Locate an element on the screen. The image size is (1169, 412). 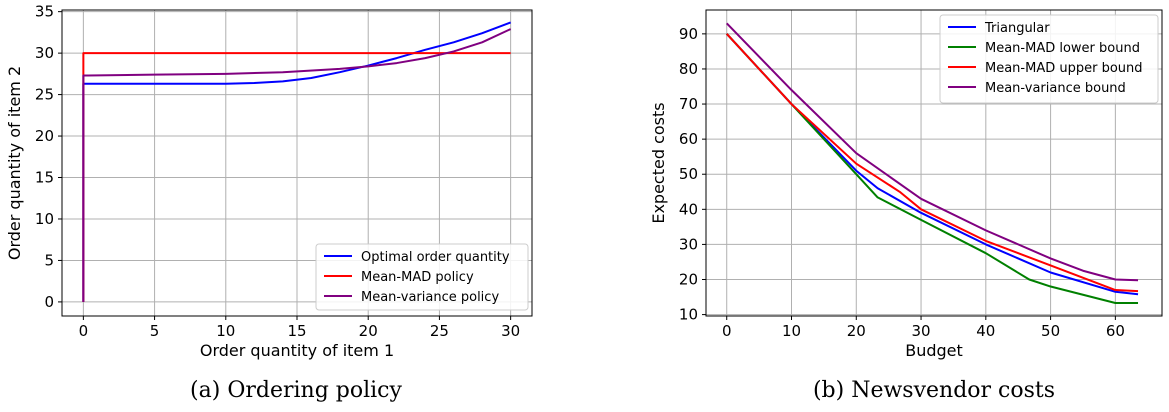
y-axis-label: Expected costs is located at coordinates (658, 162).